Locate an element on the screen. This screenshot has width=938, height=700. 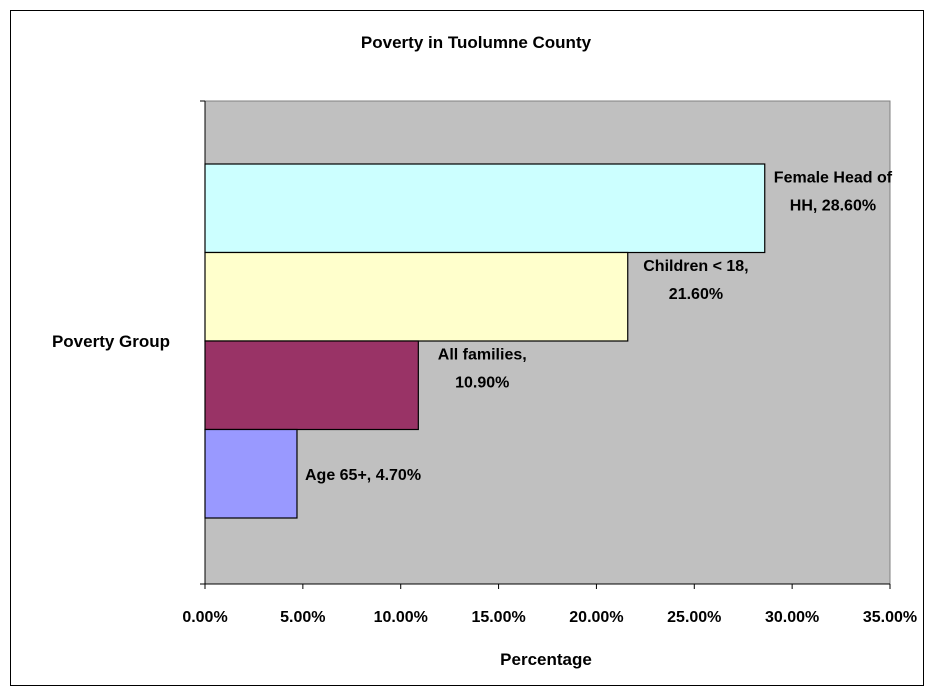
x-tick-label: 30.00% is located at coordinates (792, 617).